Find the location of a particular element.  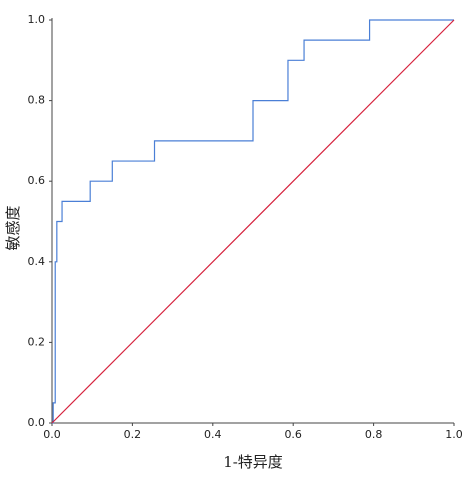

y-tick-label: 0.8 is located at coordinates (37, 100).